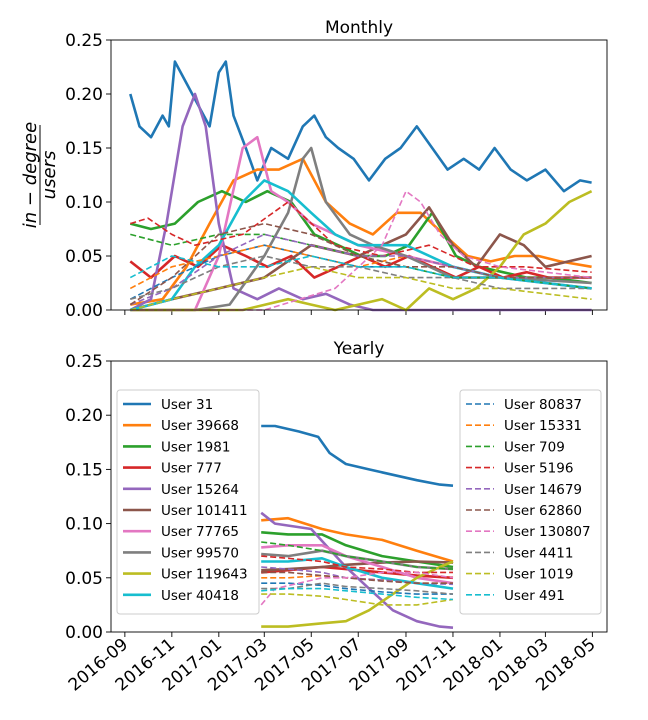 This screenshot has width=648, height=720. I want to click on monthly-y-axis-label: in − degree users, so click(40, 175).